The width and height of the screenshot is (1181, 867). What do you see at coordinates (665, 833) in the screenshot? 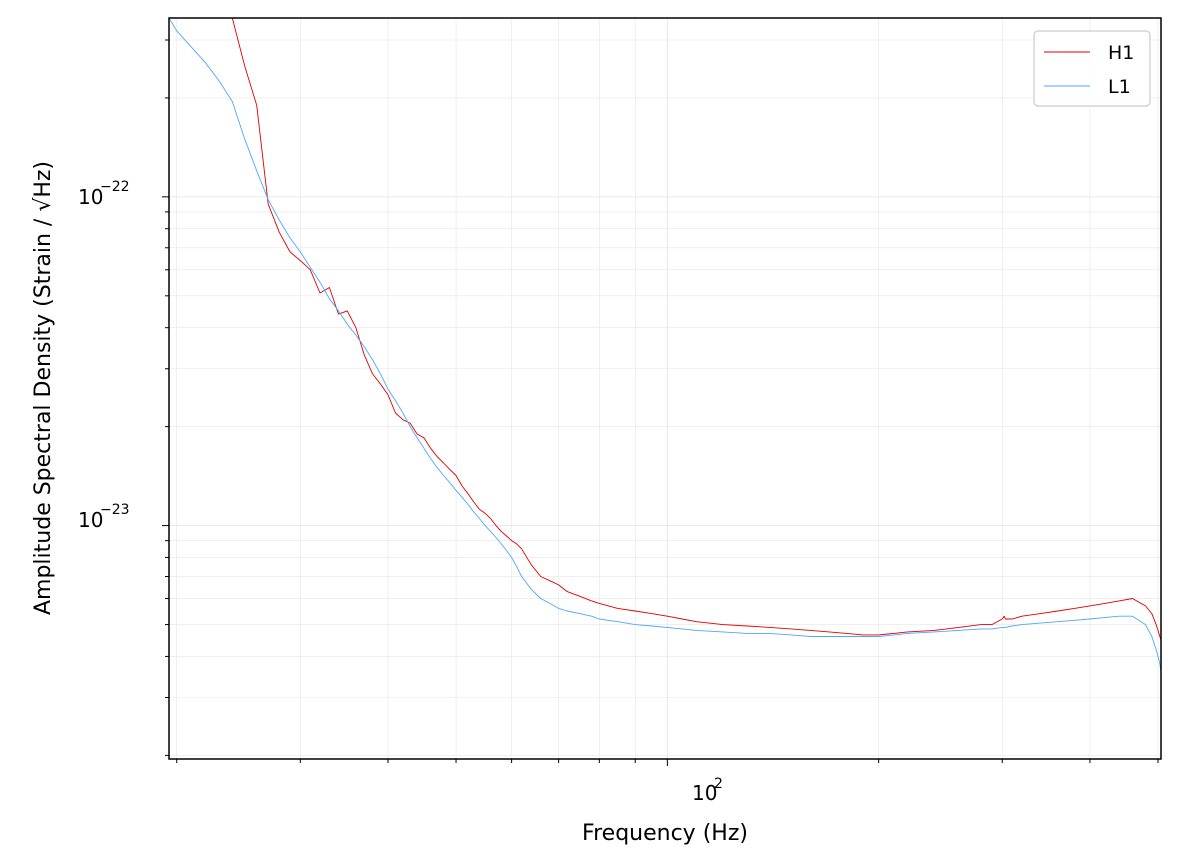
I see `x-axis-title: Frequency (Hz)` at bounding box center [665, 833].